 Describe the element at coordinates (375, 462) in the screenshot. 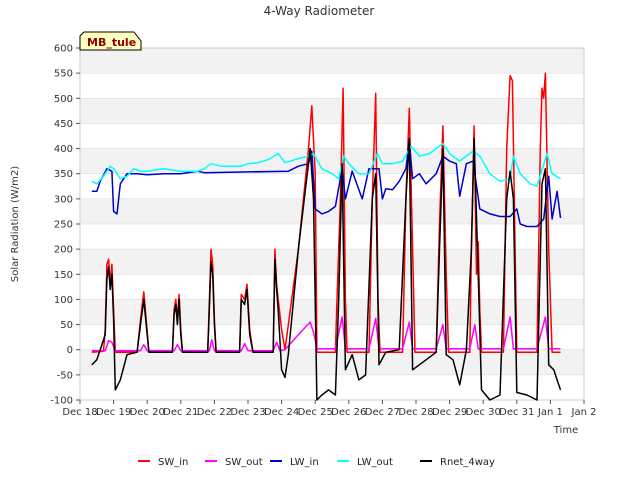

I see `legend-label-lw-out: LW_out` at that location.